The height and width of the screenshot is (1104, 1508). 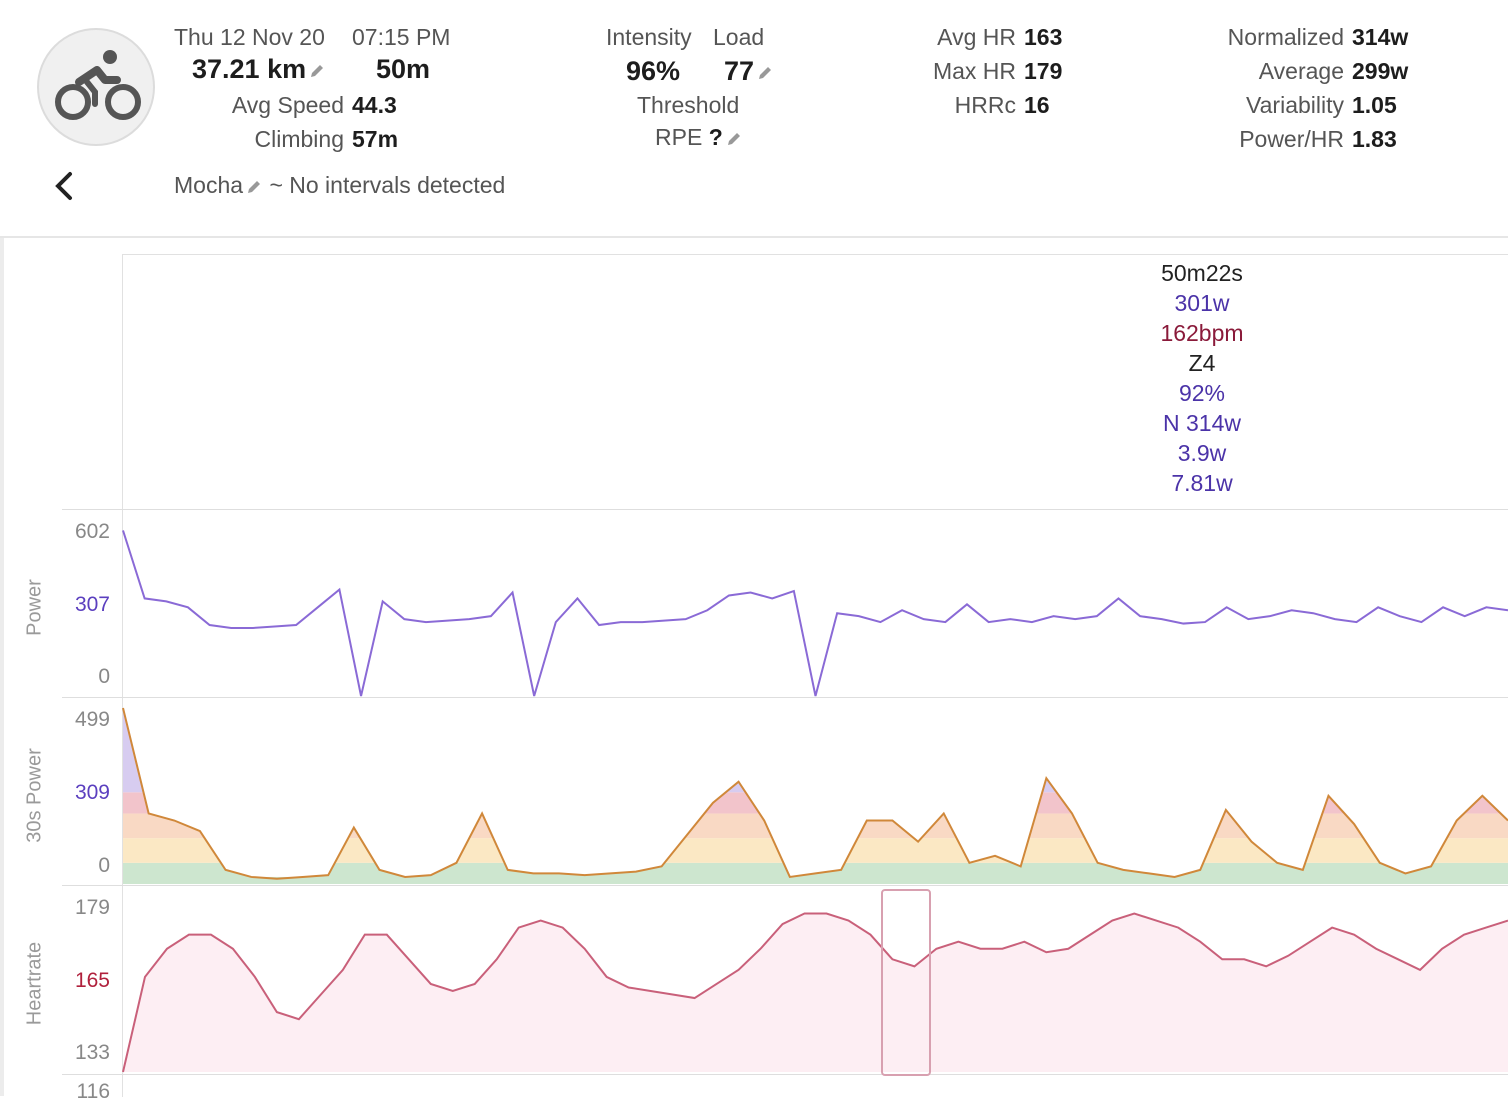 What do you see at coordinates (1374, 139) in the screenshot?
I see `power-hr-value: 1.83` at bounding box center [1374, 139].